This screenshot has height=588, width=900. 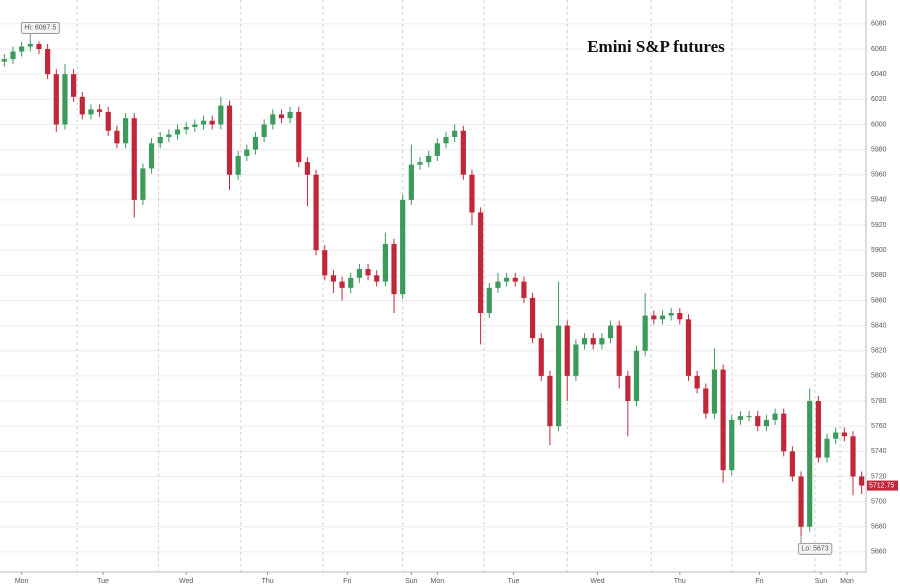 I want to click on y-tick-label: 5840, so click(x=879, y=325).